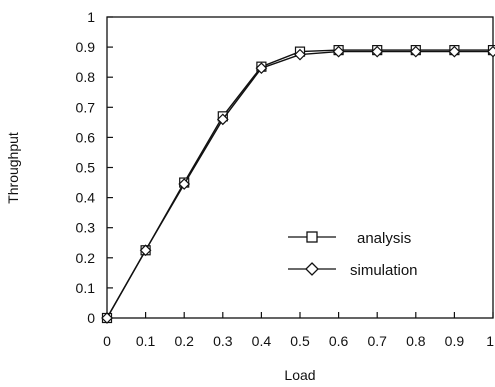 The width and height of the screenshot is (495, 387). Describe the element at coordinates (91, 17) in the screenshot. I see `y-tick-label: 1` at that location.